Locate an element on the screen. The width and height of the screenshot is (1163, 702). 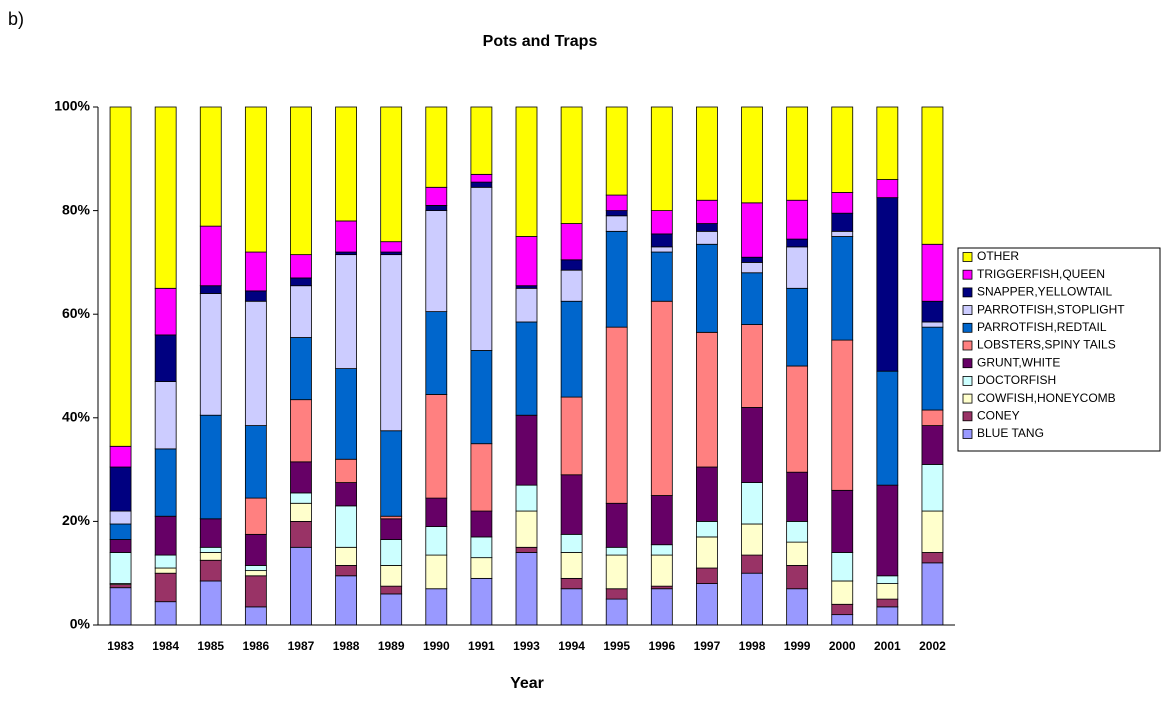
y-tick-label: 100% is located at coordinates (72, 106).